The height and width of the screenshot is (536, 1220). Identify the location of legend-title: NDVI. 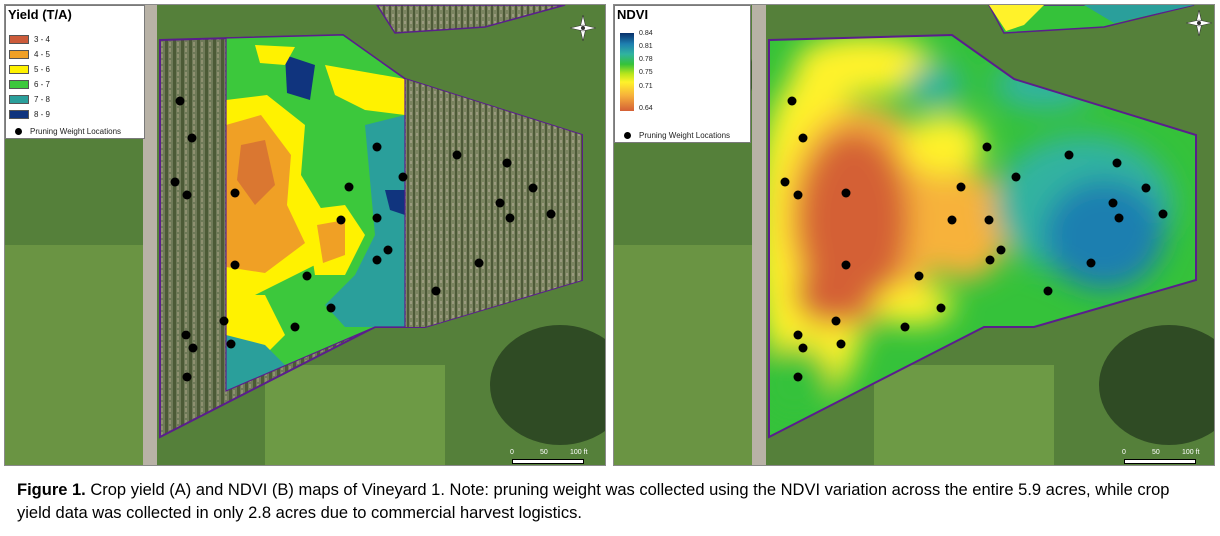
(633, 14).